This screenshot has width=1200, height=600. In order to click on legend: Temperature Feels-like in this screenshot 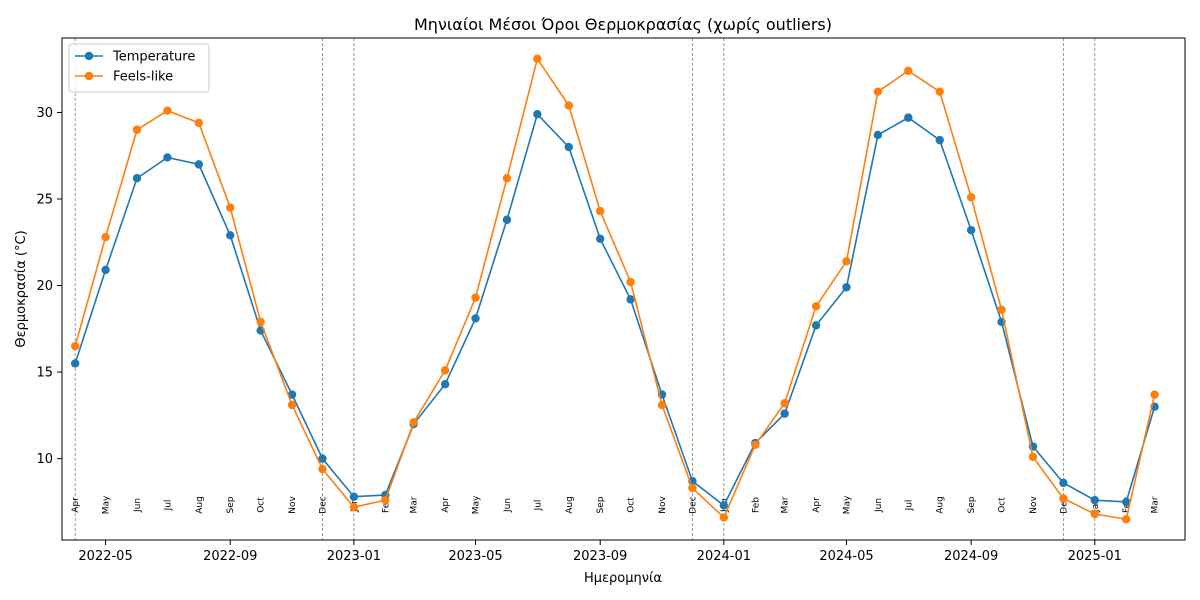, I will do `click(139, 68)`.